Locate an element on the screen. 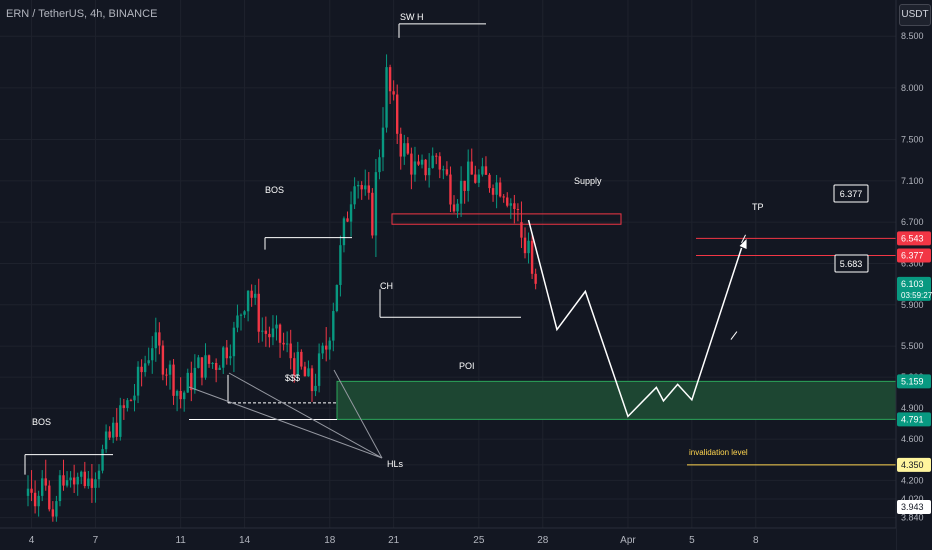 This screenshot has height=550, width=932. price-badge-label: 6.377 is located at coordinates (912, 256).